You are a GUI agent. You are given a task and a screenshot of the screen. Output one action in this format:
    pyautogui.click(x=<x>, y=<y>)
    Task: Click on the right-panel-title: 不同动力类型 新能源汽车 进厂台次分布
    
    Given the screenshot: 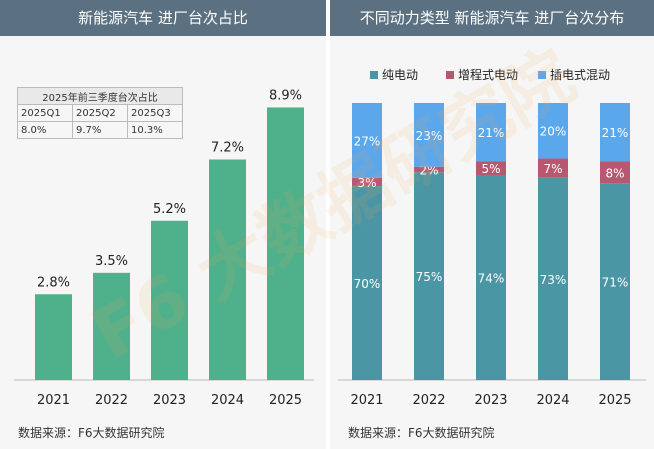 What is the action you would take?
    pyautogui.click(x=492, y=18)
    